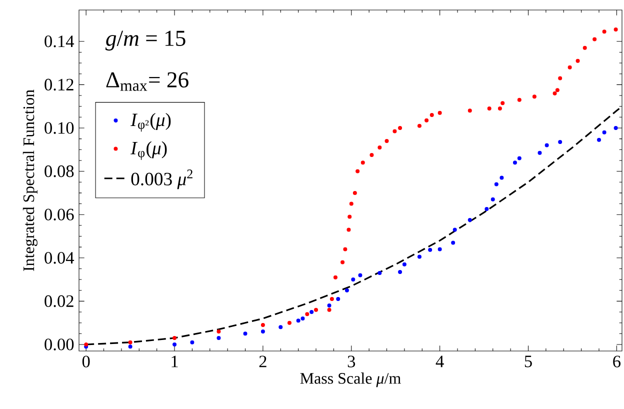 The width and height of the screenshot is (624, 409). What do you see at coordinates (161, 180) in the screenshot?
I see `legend-label: 0.003 μ$^{2}$` at bounding box center [161, 180].